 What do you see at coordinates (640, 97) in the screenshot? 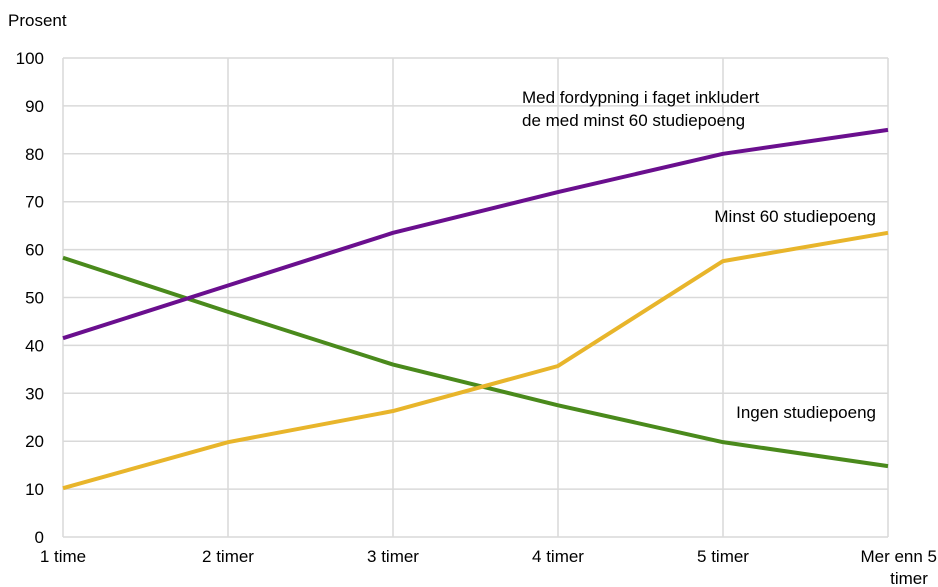
I see `series-label-line: Med fordypning i faget inkludert` at bounding box center [640, 97].